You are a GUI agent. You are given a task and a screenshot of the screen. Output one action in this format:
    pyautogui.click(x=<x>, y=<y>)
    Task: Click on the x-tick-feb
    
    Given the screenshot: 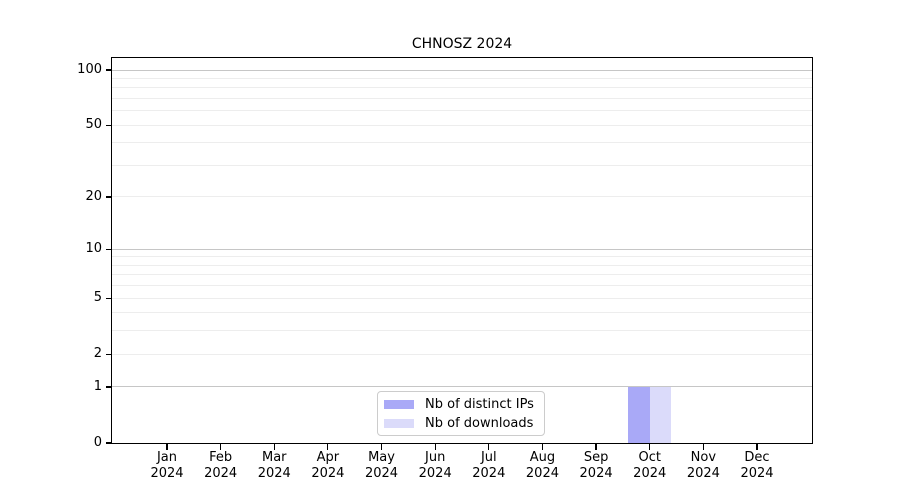 What is the action you would take?
    pyautogui.click(x=221, y=447)
    